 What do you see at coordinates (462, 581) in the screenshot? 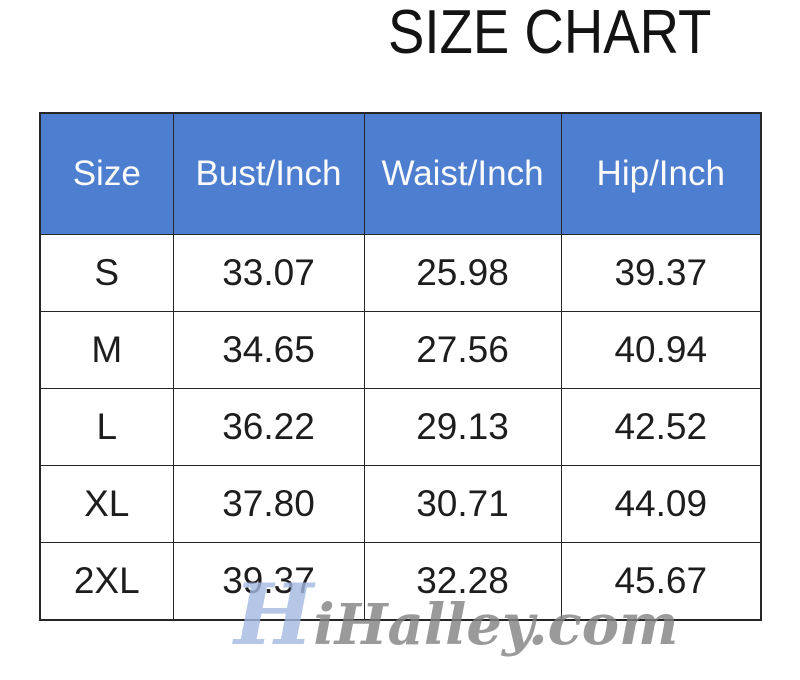
I see `waist-cell: 32.28` at bounding box center [462, 581].